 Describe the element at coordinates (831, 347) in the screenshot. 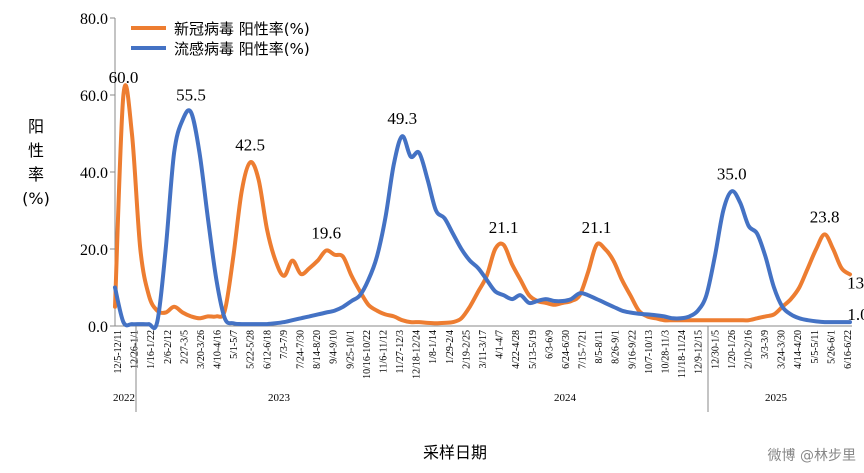

I see `x-tick-label: 5/26-6/1` at that location.